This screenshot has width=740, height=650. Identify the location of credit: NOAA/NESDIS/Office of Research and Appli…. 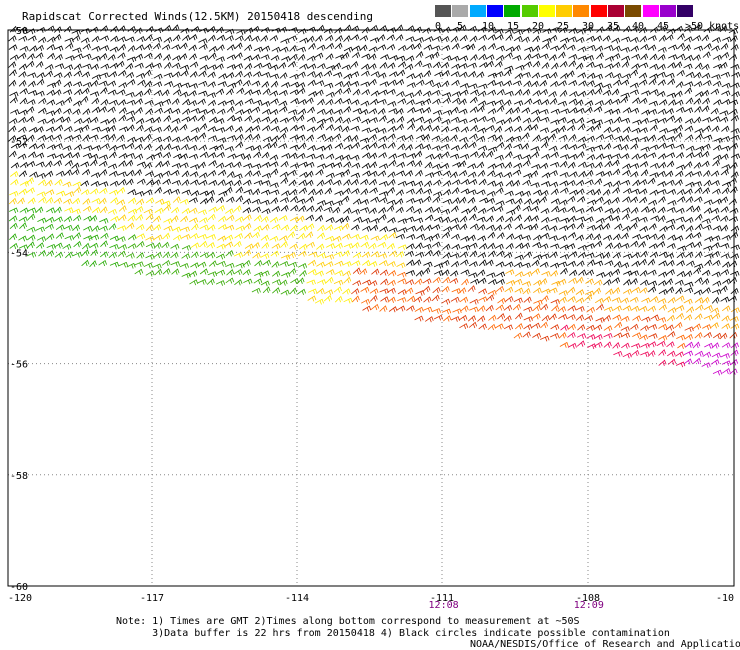
(605, 644).